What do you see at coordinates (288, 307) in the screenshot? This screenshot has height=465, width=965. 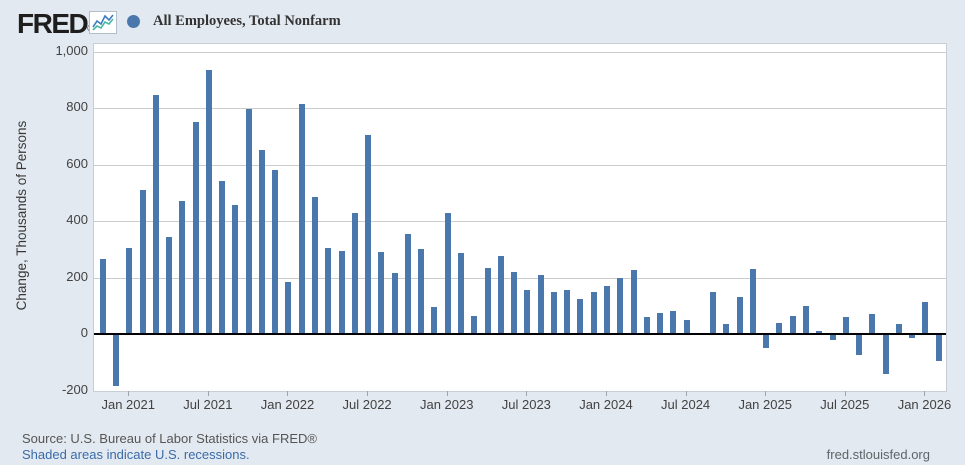 I see `bar-jan-2022` at bounding box center [288, 307].